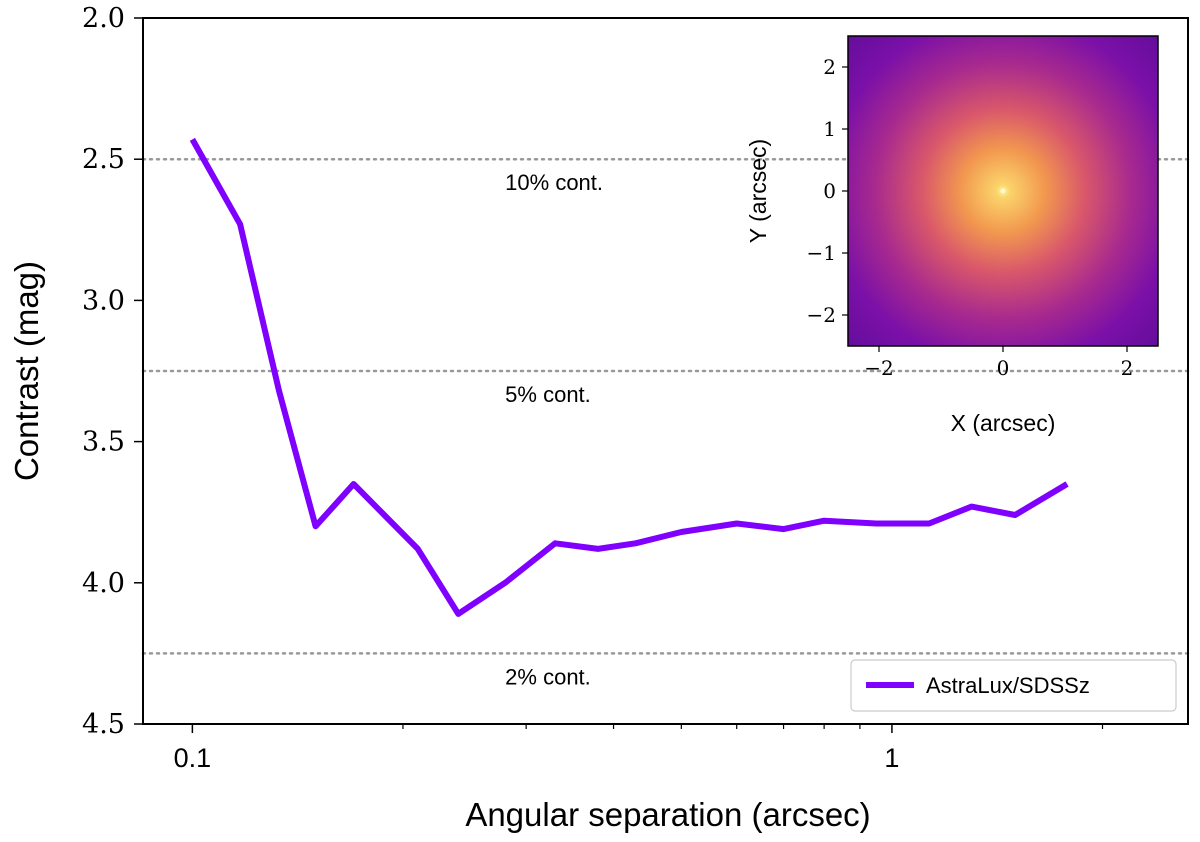 The width and height of the screenshot is (1200, 842). What do you see at coordinates (639, 748) in the screenshot?
I see `x-axis-ticks: 0.1 1` at bounding box center [639, 748].